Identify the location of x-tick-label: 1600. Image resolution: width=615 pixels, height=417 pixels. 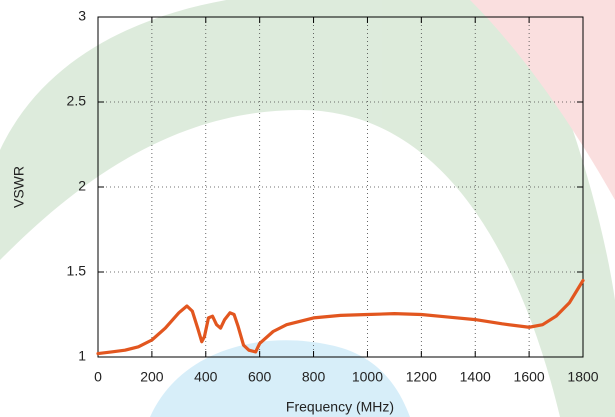
(529, 377).